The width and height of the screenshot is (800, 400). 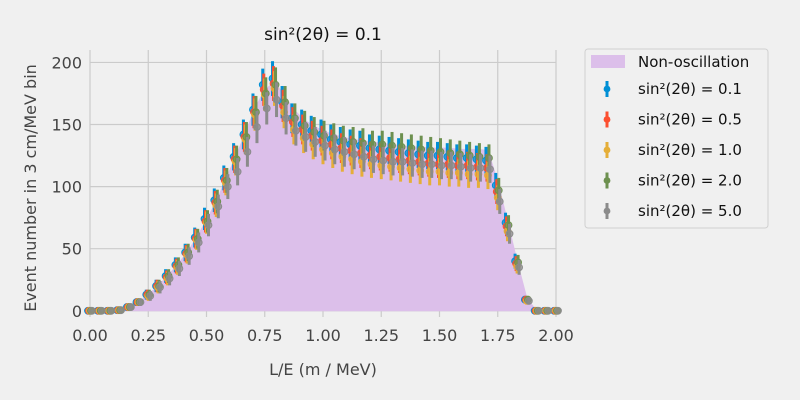 What do you see at coordinates (77, 311) in the screenshot?
I see `y-tick-label: 0` at bounding box center [77, 311].